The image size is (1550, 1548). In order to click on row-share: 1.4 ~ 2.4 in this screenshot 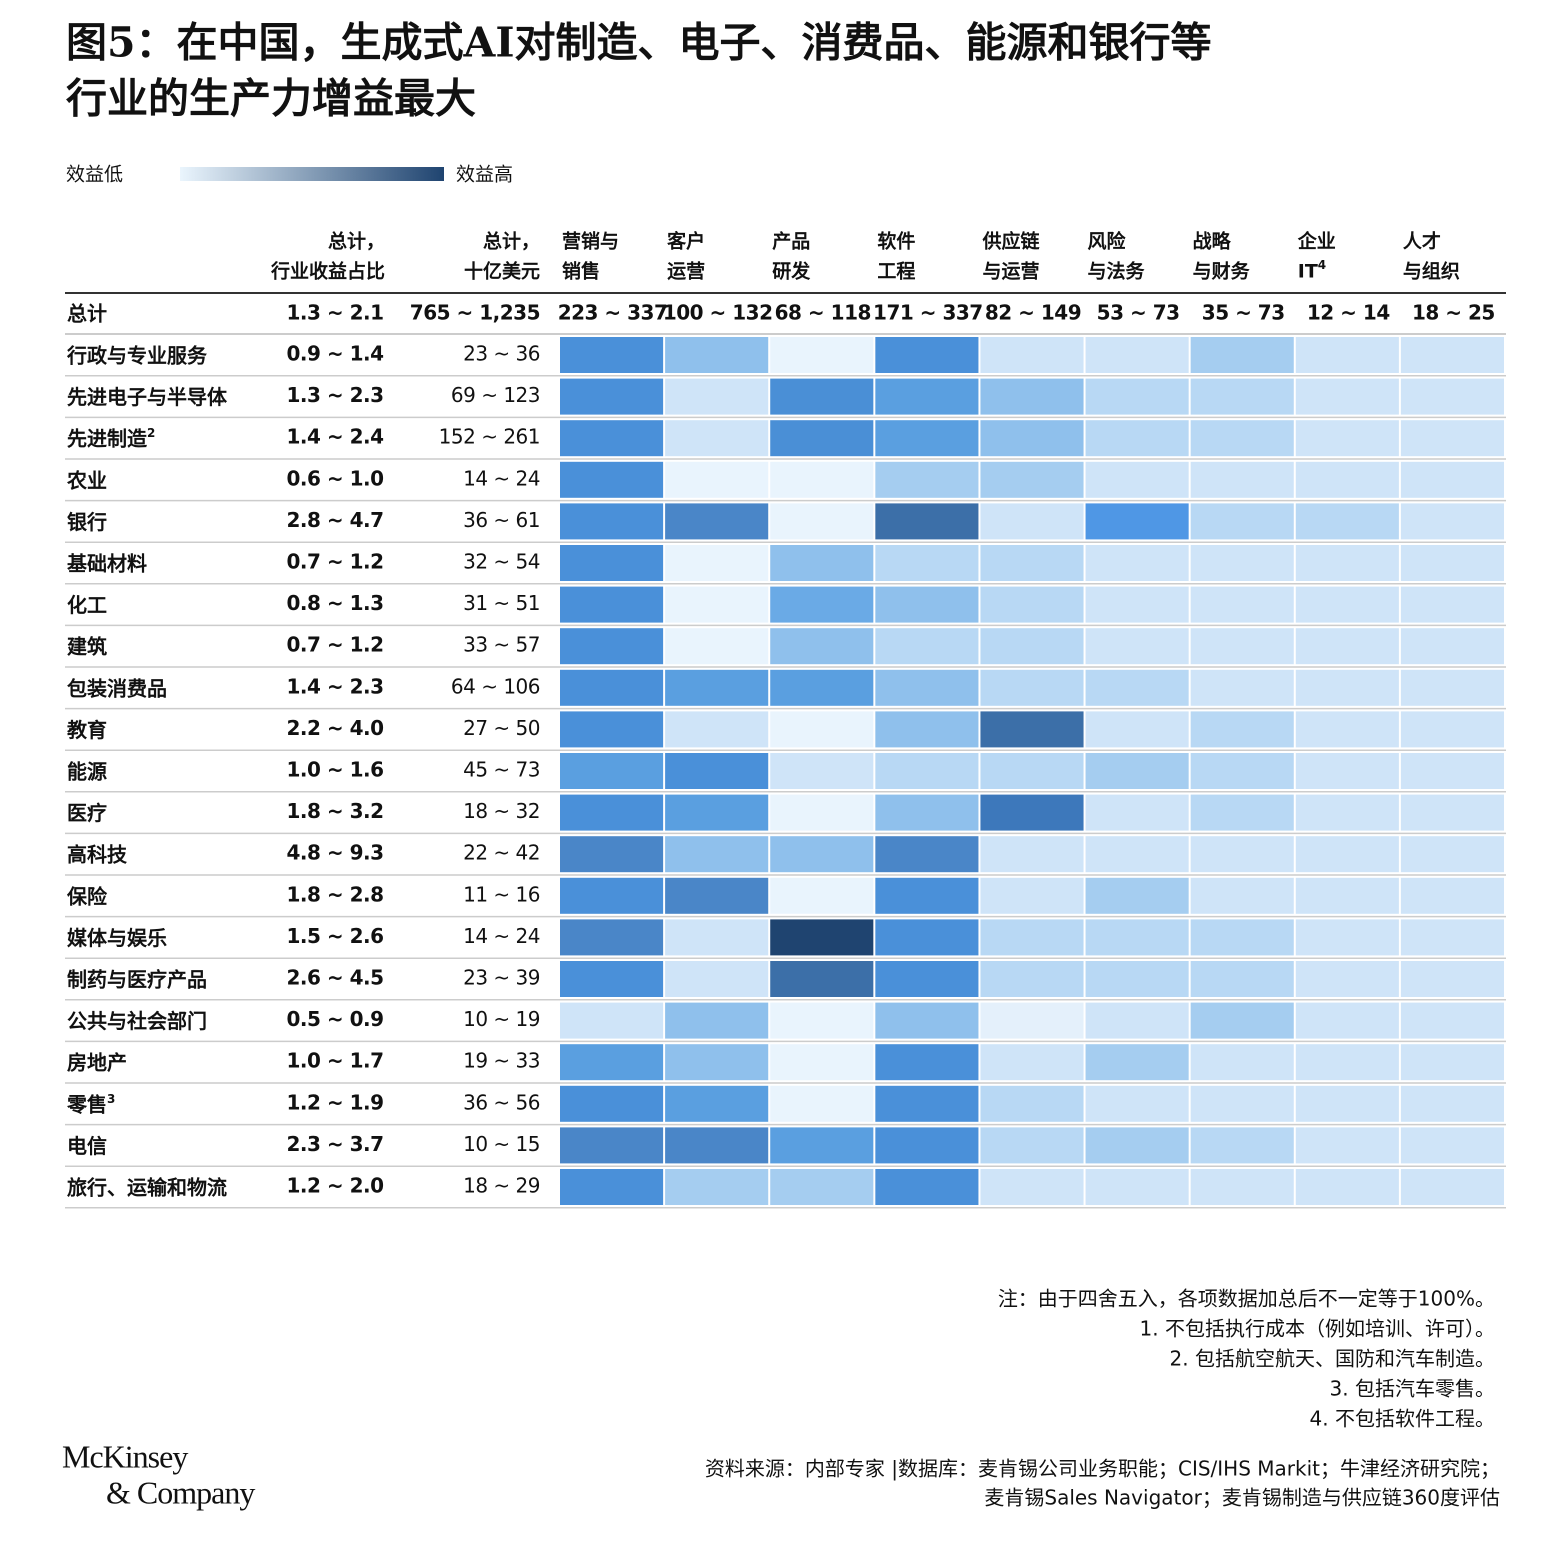, I will do `click(334, 437)`.